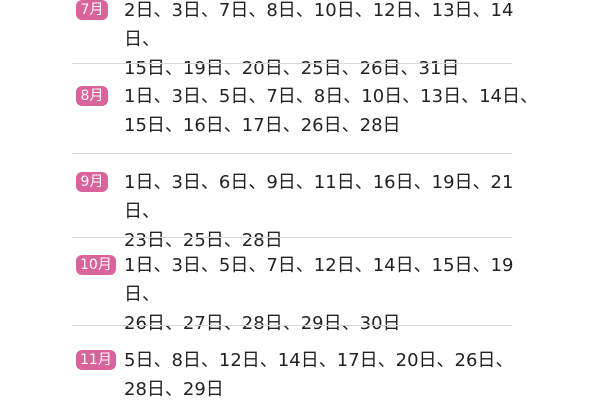 The width and height of the screenshot is (600, 404). I want to click on day-line: 1日、3日、5日、7日、12日、14日、15日、19日、, so click(319, 280).